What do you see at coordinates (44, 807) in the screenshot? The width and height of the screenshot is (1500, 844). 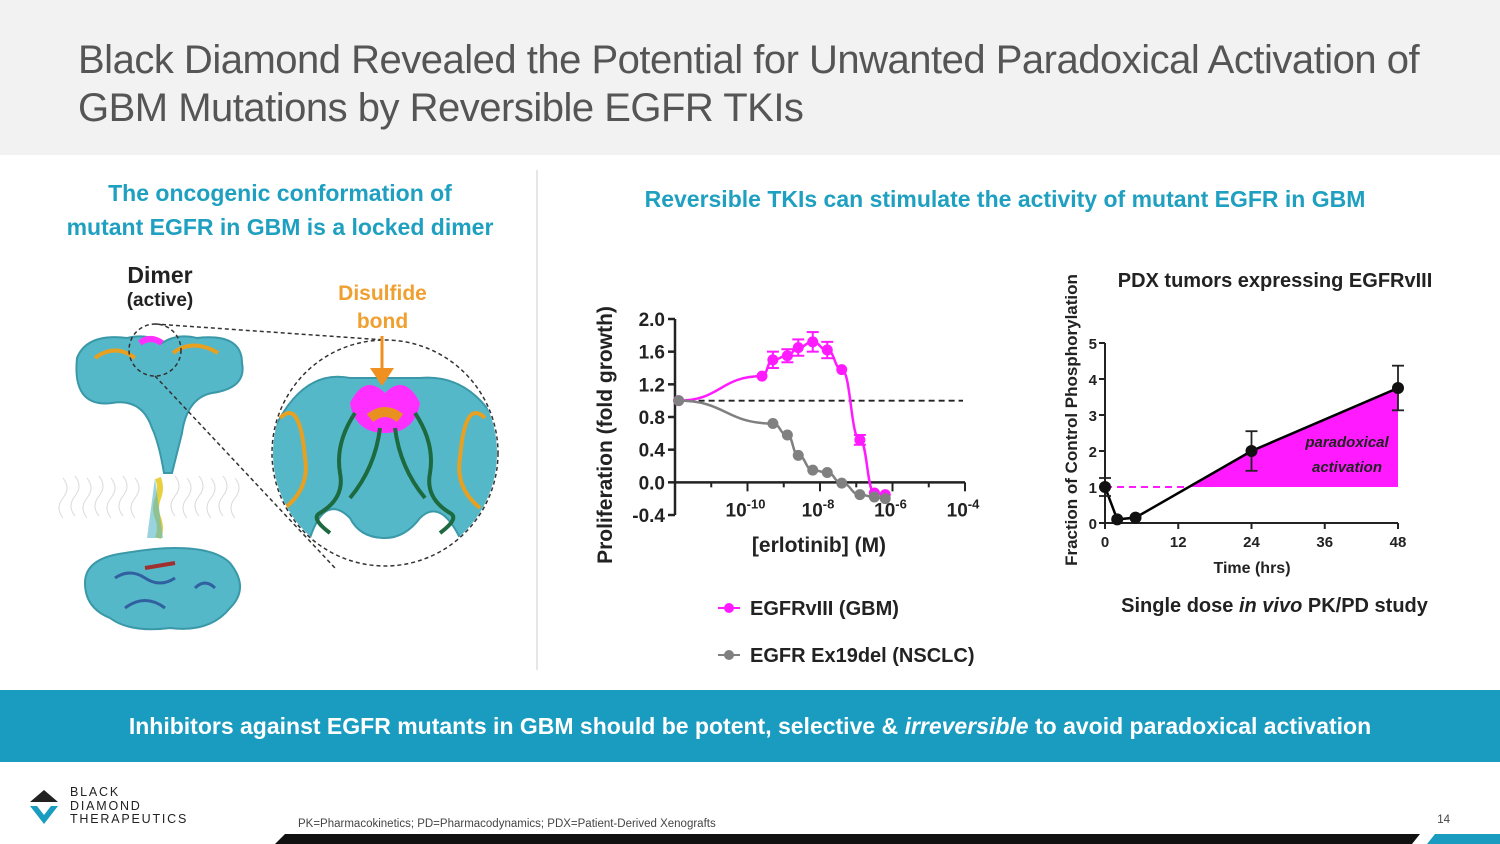 I see `diamond-logo-icon` at bounding box center [44, 807].